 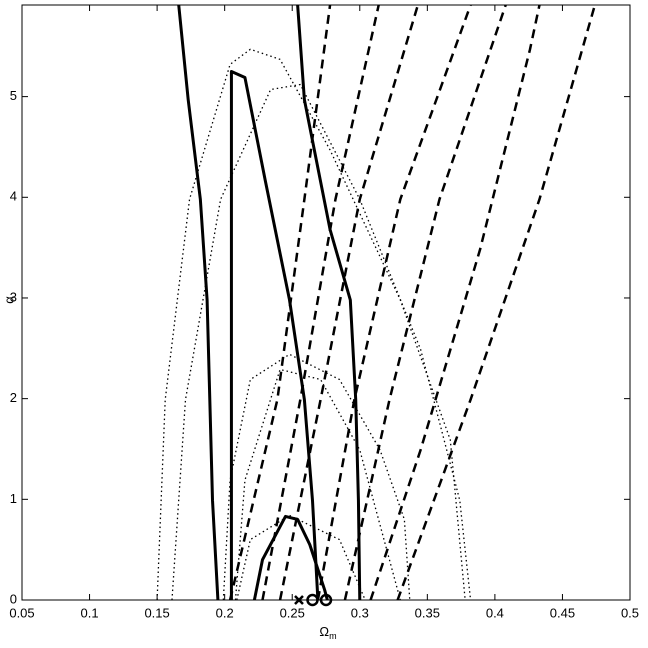 I want to click on x-tick-label: 0.5, so click(x=630, y=612).